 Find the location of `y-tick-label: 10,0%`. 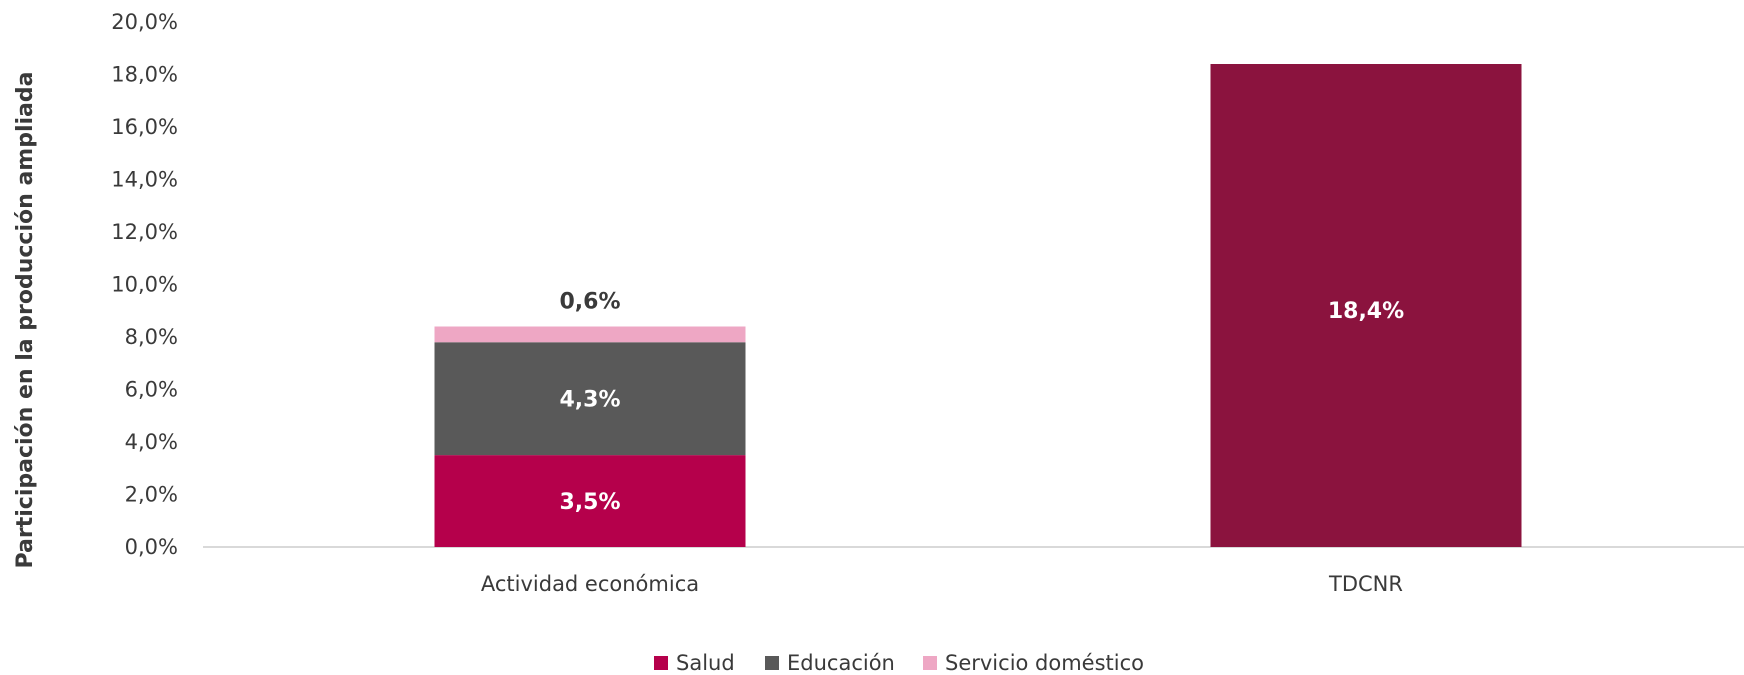

y-tick-label: 10,0% is located at coordinates (144, 285).